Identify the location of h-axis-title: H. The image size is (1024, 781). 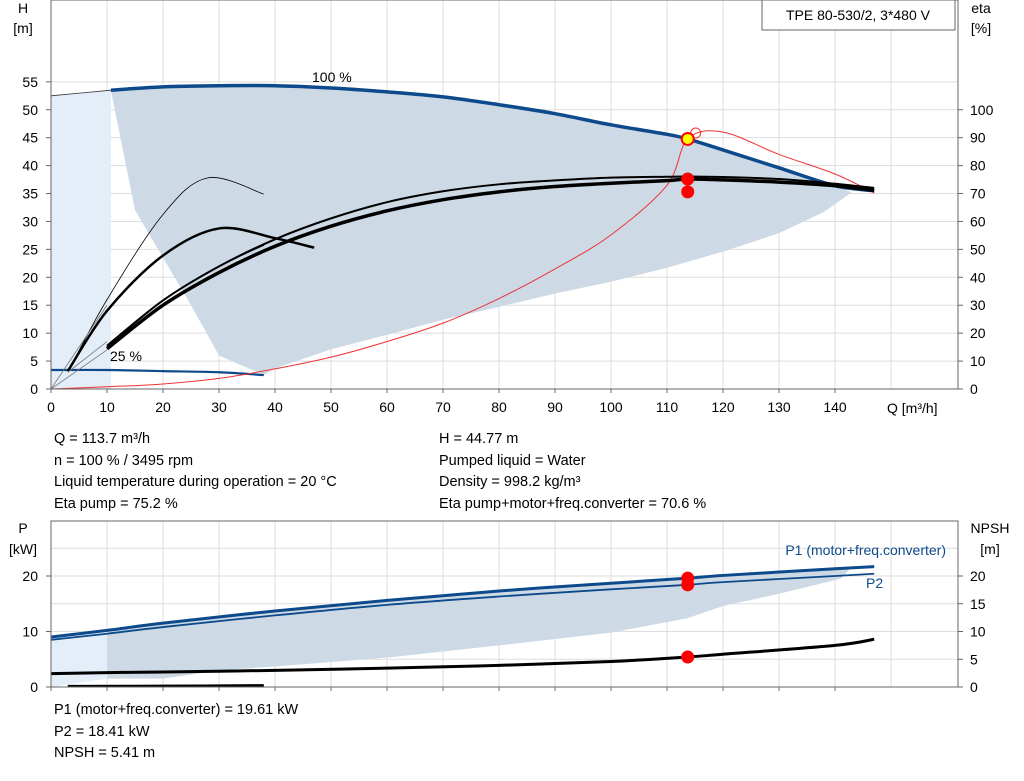
(23, 8).